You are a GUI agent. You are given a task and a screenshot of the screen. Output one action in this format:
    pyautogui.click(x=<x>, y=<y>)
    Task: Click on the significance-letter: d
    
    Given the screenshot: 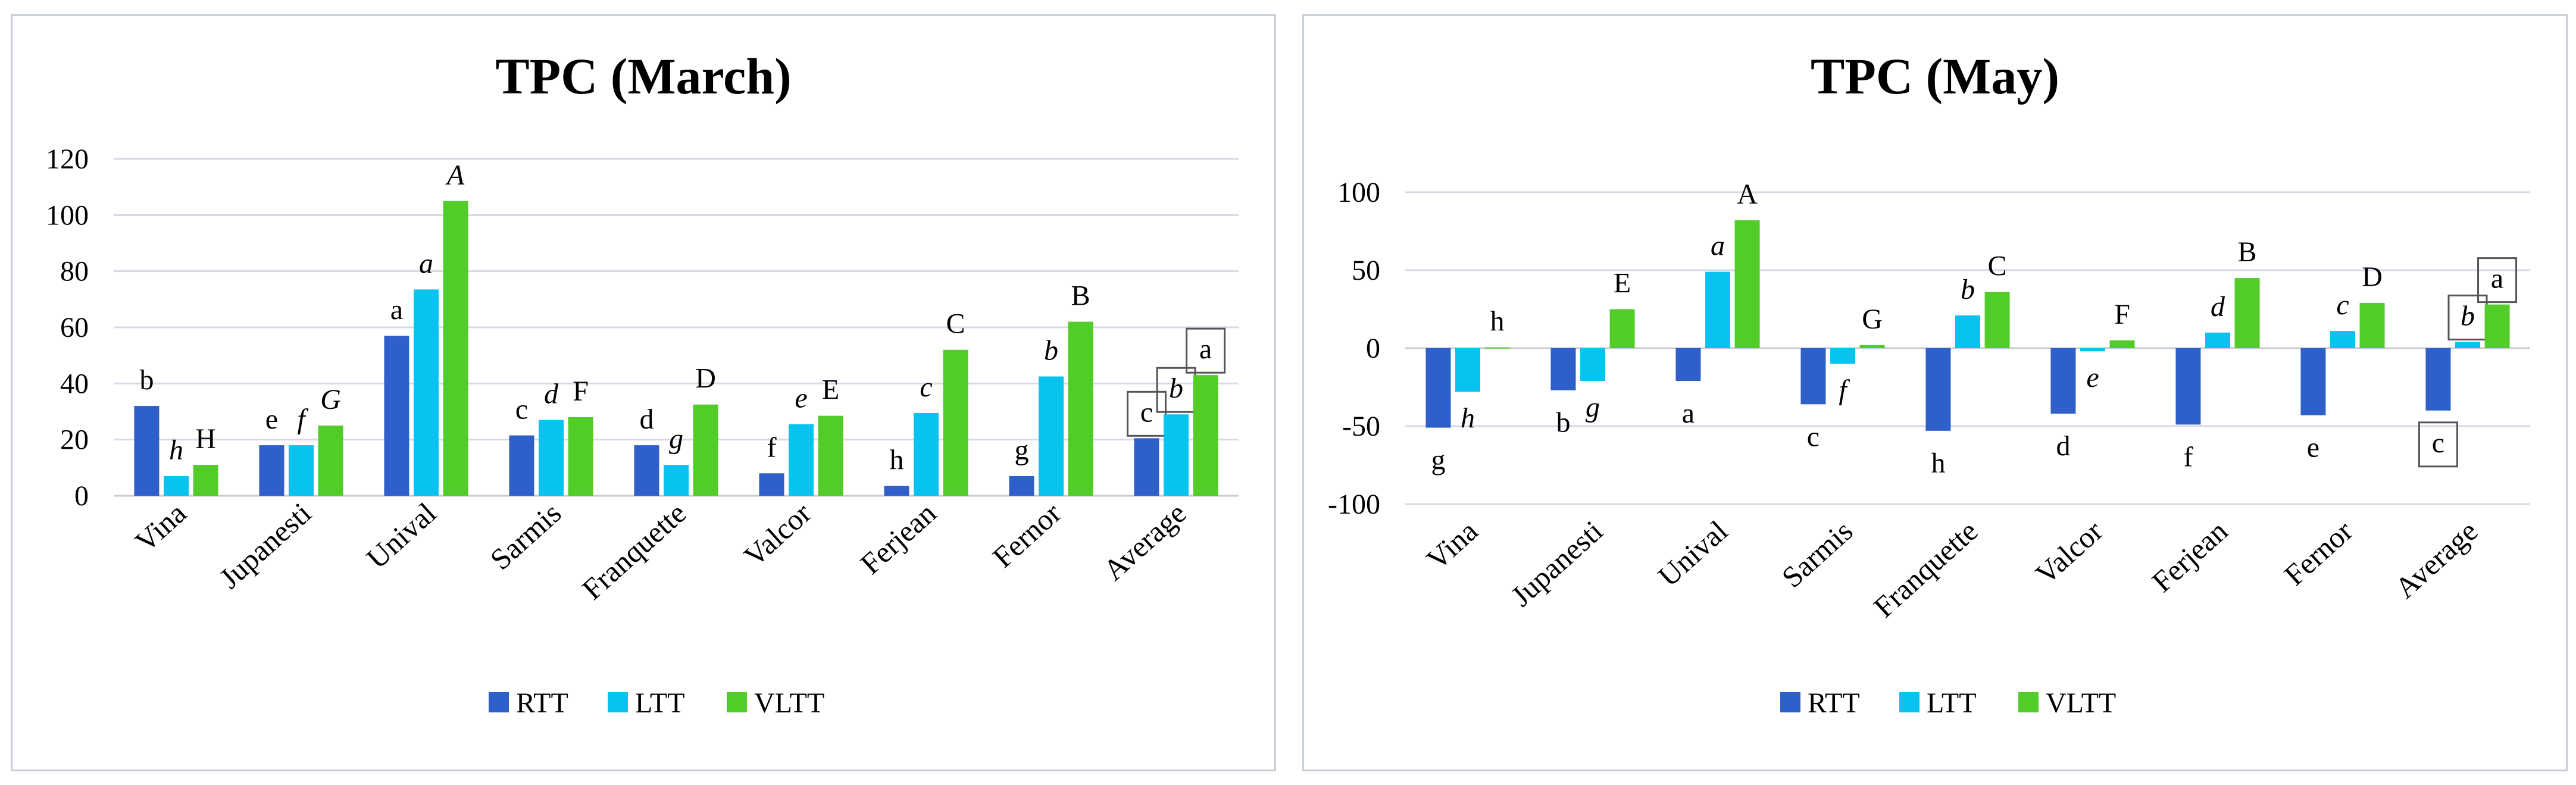 What is the action you would take?
    pyautogui.click(x=646, y=419)
    